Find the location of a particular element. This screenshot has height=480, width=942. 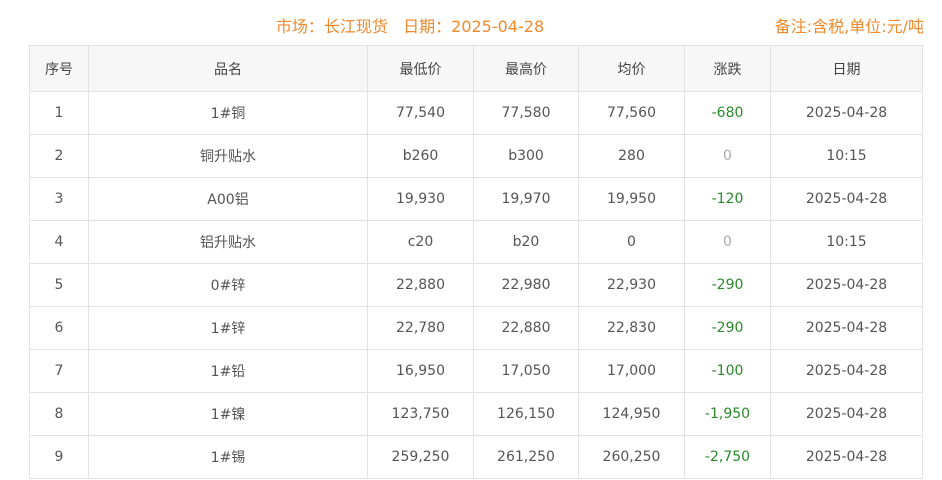

cell-high-price: 17,050 is located at coordinates (526, 371).